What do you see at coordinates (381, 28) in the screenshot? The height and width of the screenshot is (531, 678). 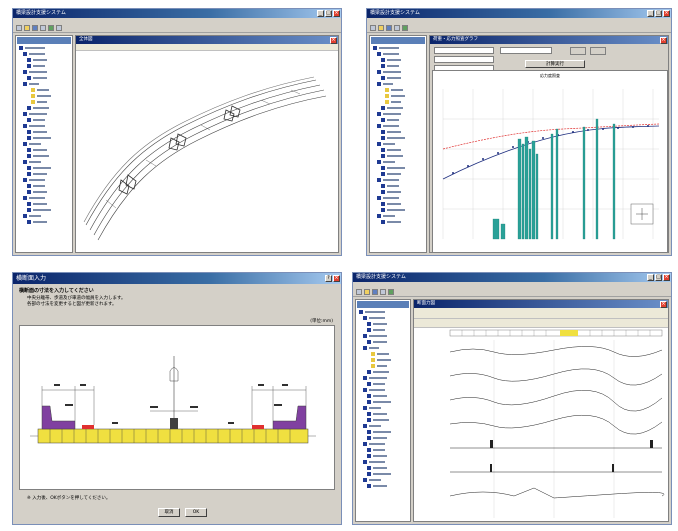 I see `open-icon` at bounding box center [381, 28].